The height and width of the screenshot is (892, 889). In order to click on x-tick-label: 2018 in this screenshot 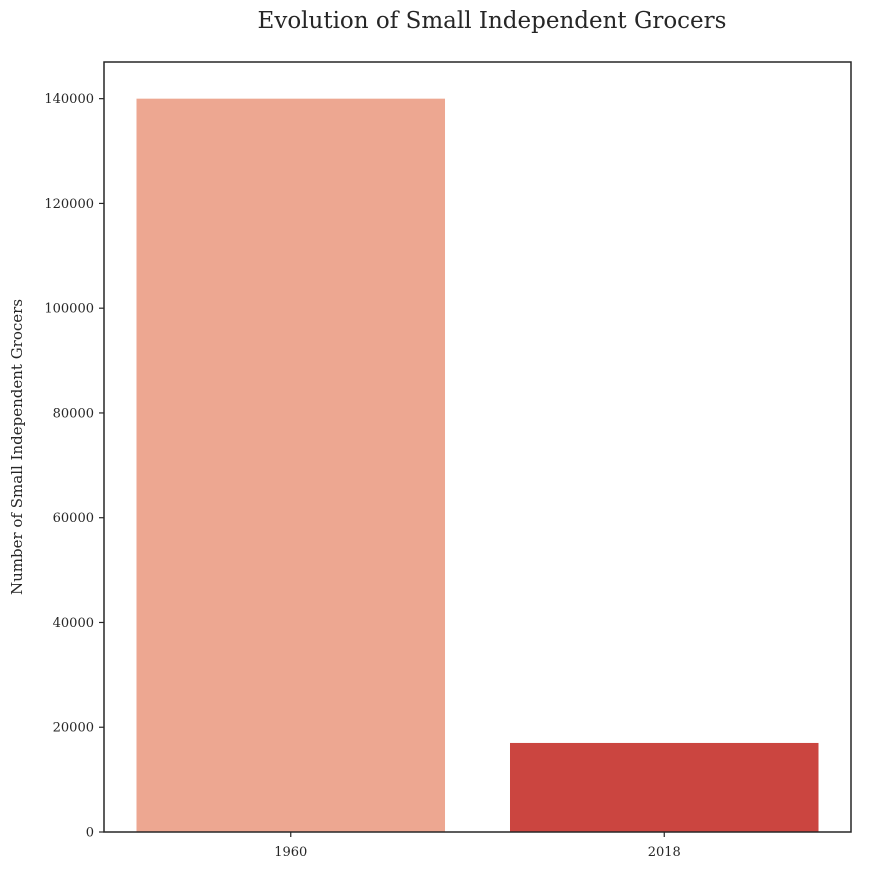, I will do `click(664, 852)`.